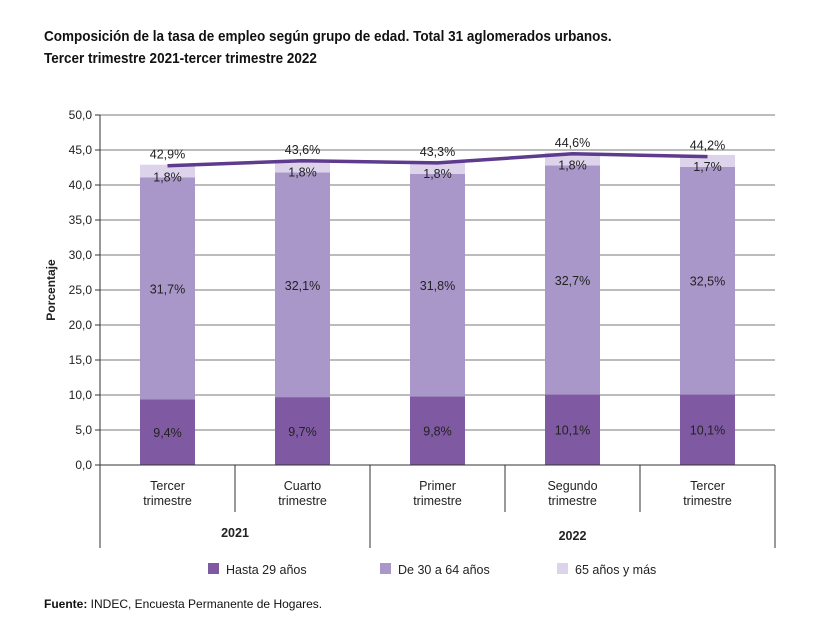 The image size is (826, 636). I want to click on legend-label: 65 años y más, so click(615, 570).